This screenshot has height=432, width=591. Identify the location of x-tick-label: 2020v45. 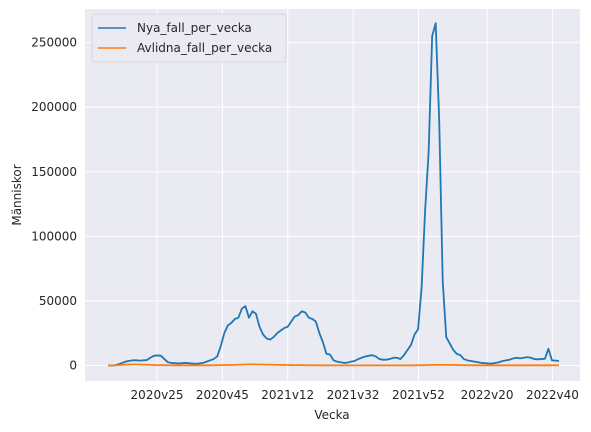
(222, 395).